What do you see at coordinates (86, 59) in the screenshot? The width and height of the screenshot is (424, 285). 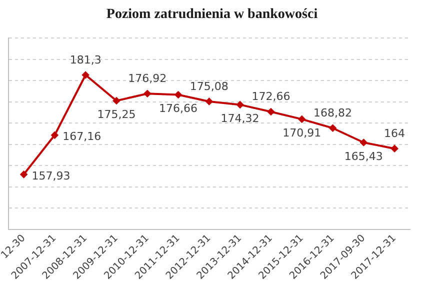 I see `data-label: 181,3` at bounding box center [86, 59].